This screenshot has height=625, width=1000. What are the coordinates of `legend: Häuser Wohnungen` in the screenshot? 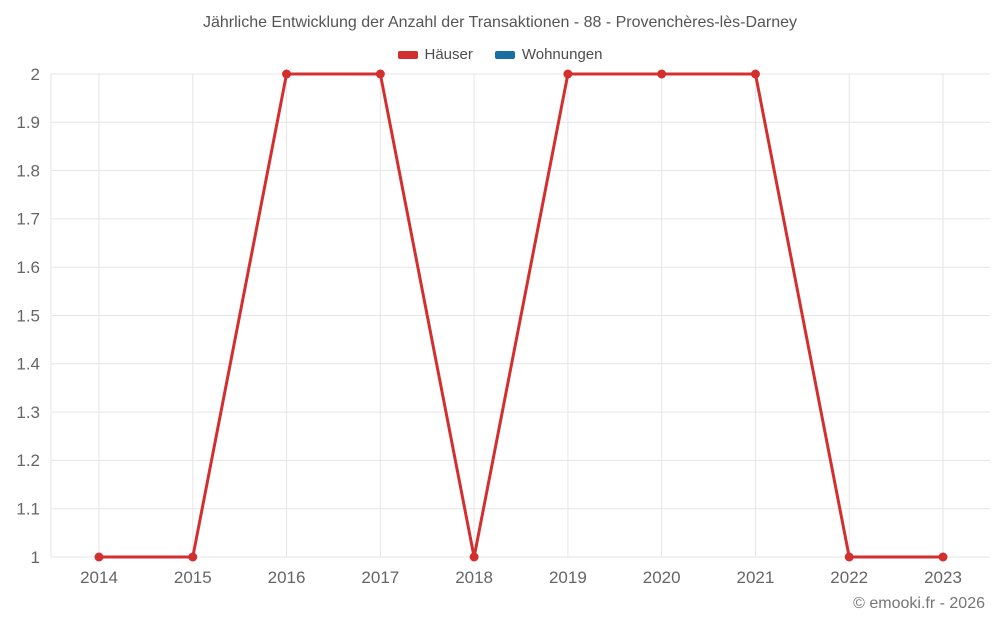 It's located at (500, 54).